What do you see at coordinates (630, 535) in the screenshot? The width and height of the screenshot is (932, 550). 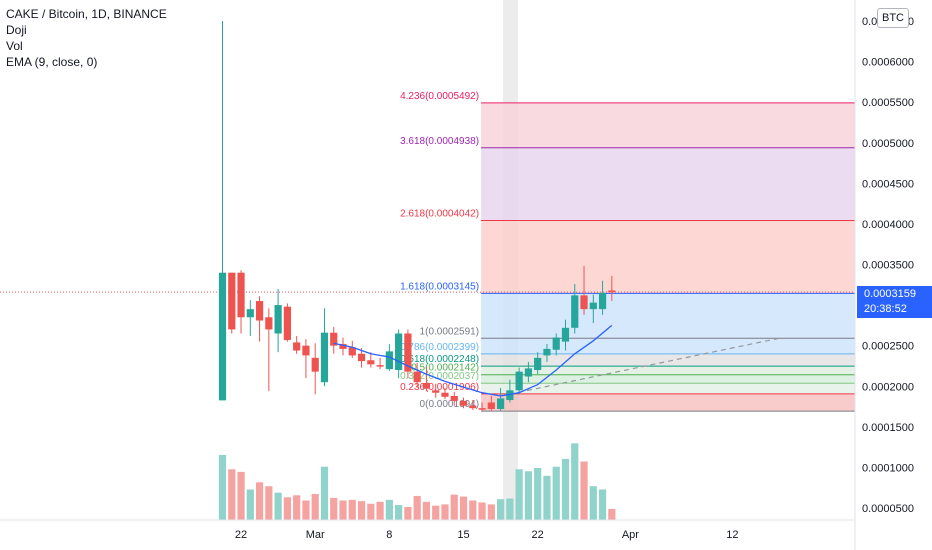 I see `time-tick-label: Apr` at bounding box center [630, 535].